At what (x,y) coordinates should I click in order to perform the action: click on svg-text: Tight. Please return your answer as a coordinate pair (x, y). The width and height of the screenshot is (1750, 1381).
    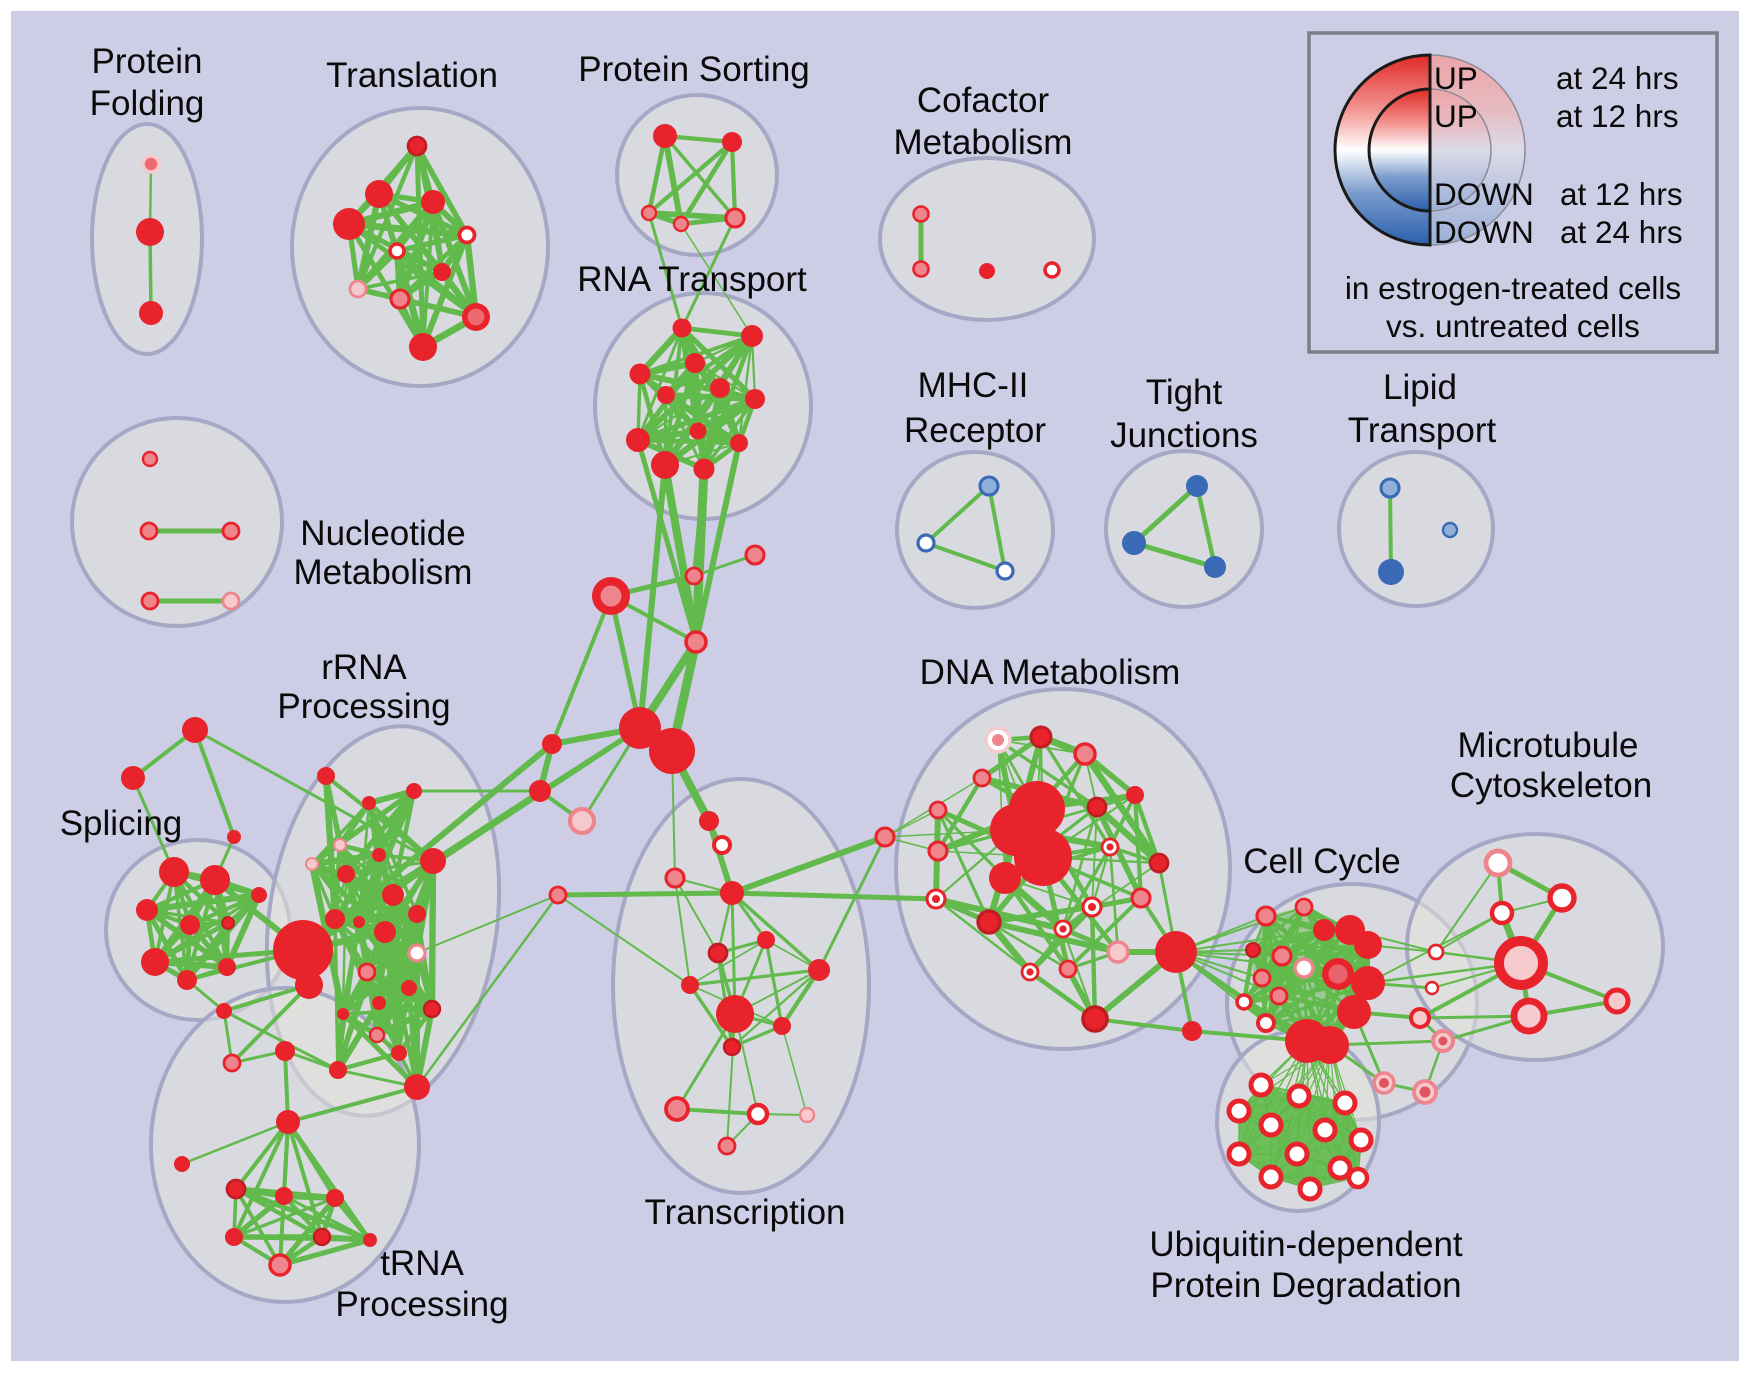
    Looking at the image, I should click on (1184, 392).